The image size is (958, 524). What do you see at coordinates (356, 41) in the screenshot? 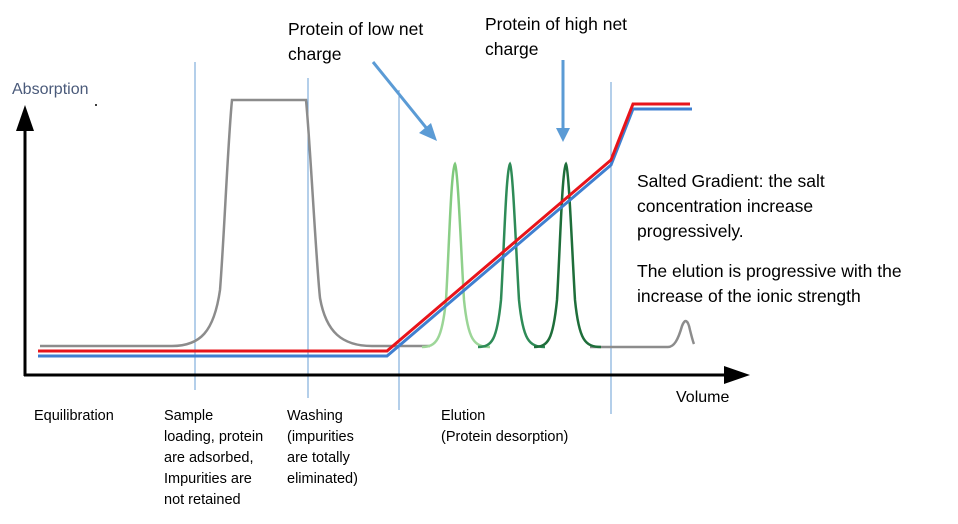
I see `annotation-low-charge: Protein of low net charge` at bounding box center [356, 41].